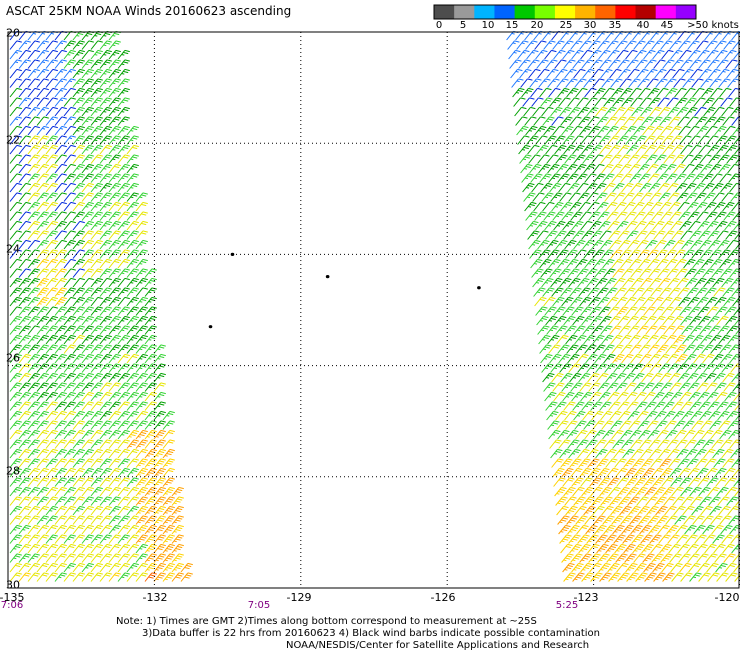 Image resolution: width=740 pixels, height=654 pixels. Describe the element at coordinates (150, 577) in the screenshot. I see `wind-barbs` at that location.